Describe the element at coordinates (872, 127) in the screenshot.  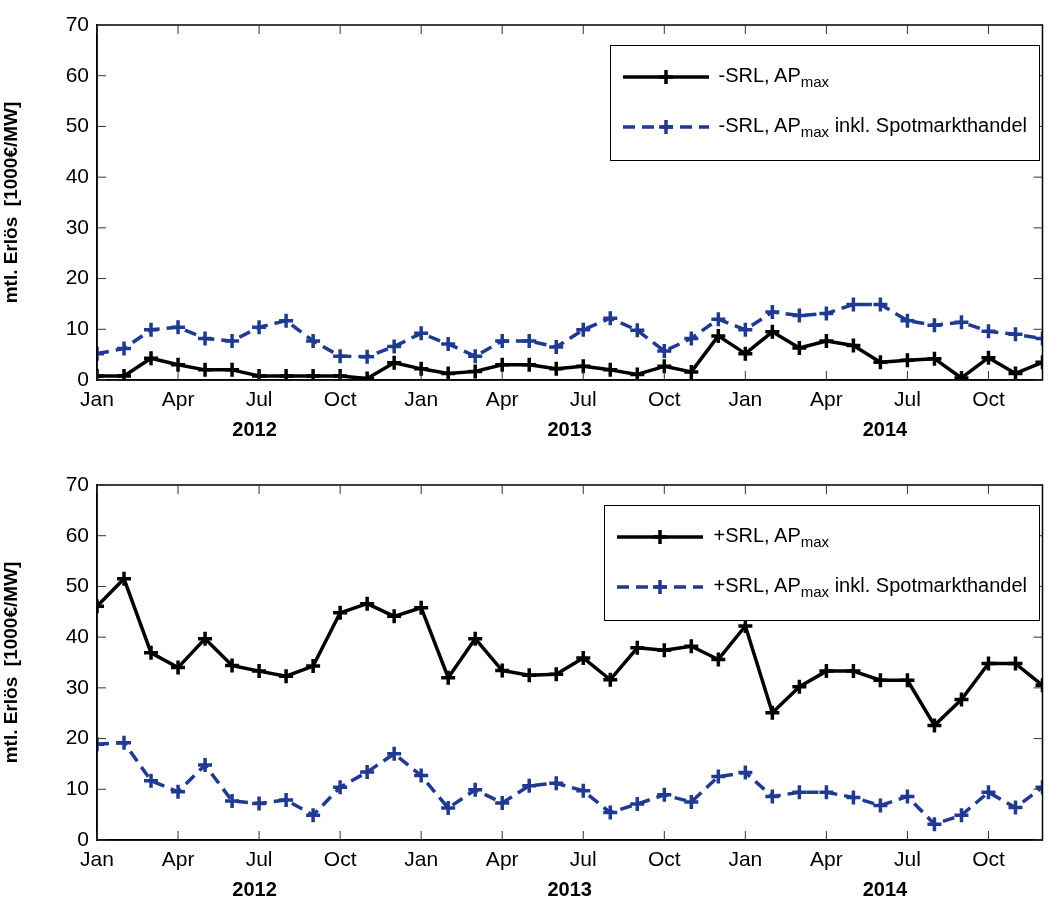
I see `legend-label: -SRL, AP$_{max}$ inkl. Spotmarkthandel` at that location.